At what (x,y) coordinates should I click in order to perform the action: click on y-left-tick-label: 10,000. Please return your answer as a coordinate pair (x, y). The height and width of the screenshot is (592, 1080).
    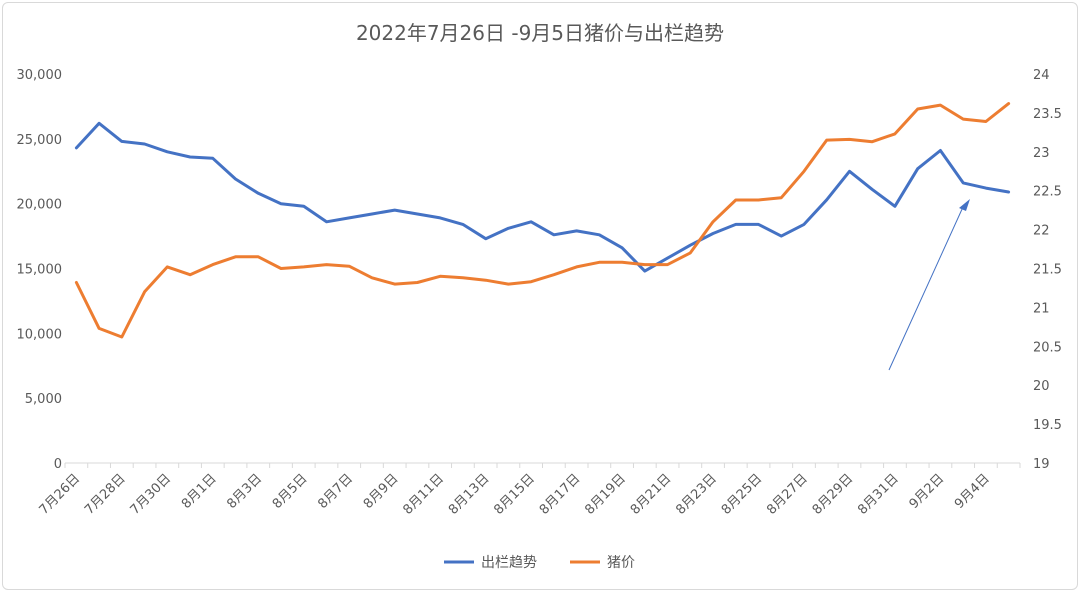
    Looking at the image, I should click on (40, 334).